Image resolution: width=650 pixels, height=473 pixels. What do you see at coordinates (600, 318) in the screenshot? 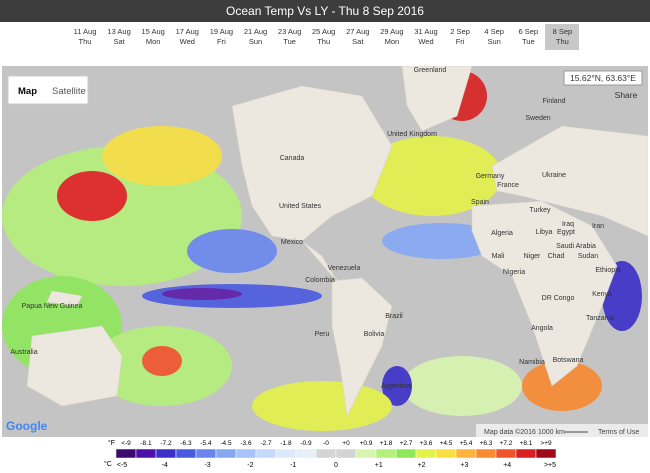
I see `place-label: Tanzania` at bounding box center [600, 318].